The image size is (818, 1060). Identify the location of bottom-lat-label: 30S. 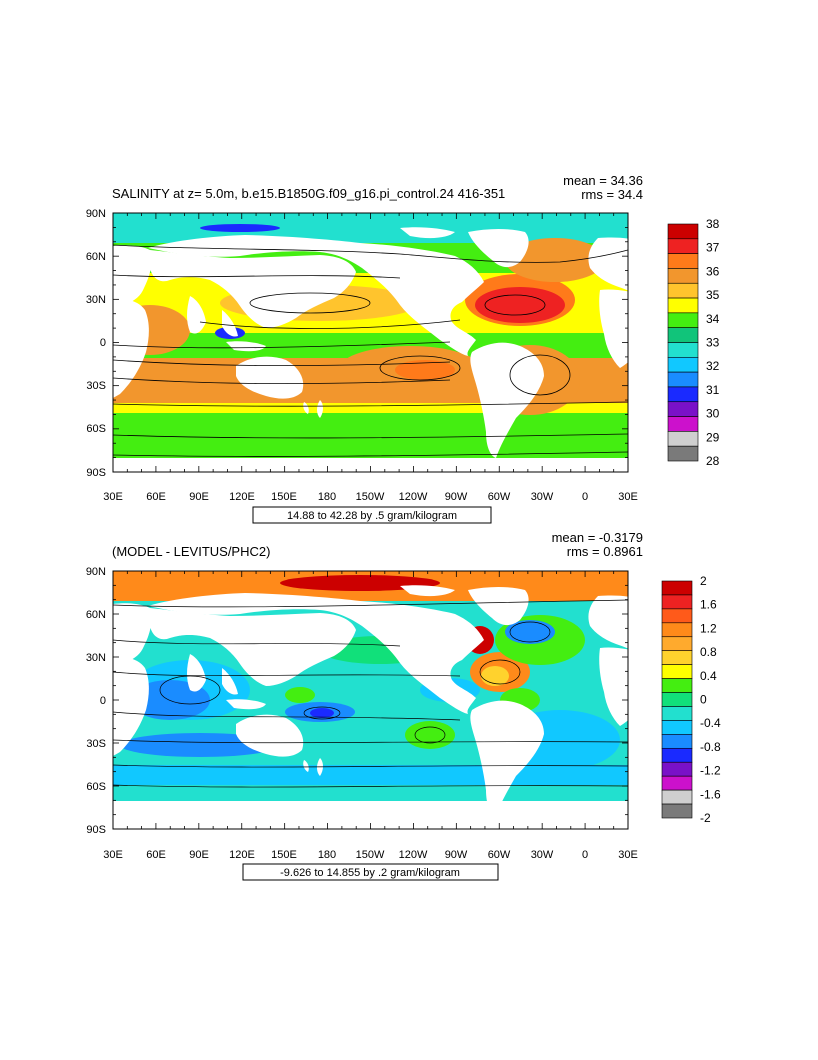
(96, 744).